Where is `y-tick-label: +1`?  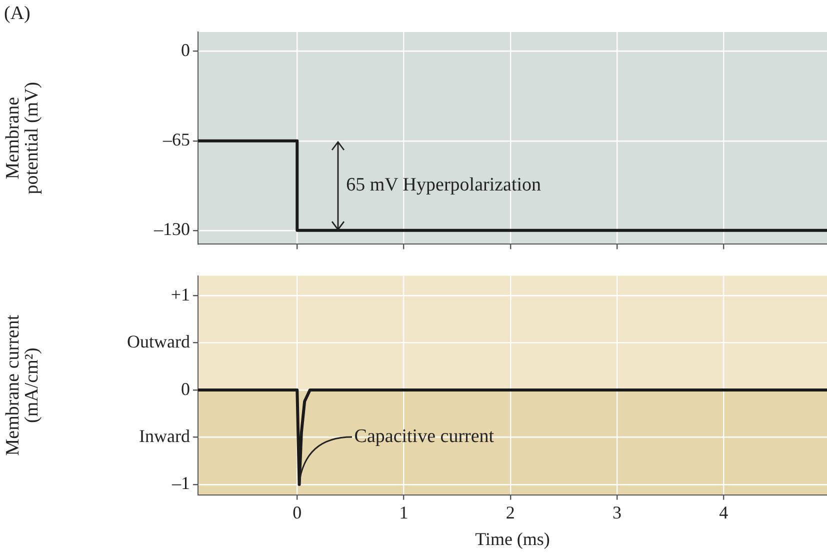
y-tick-label: +1 is located at coordinates (180, 294).